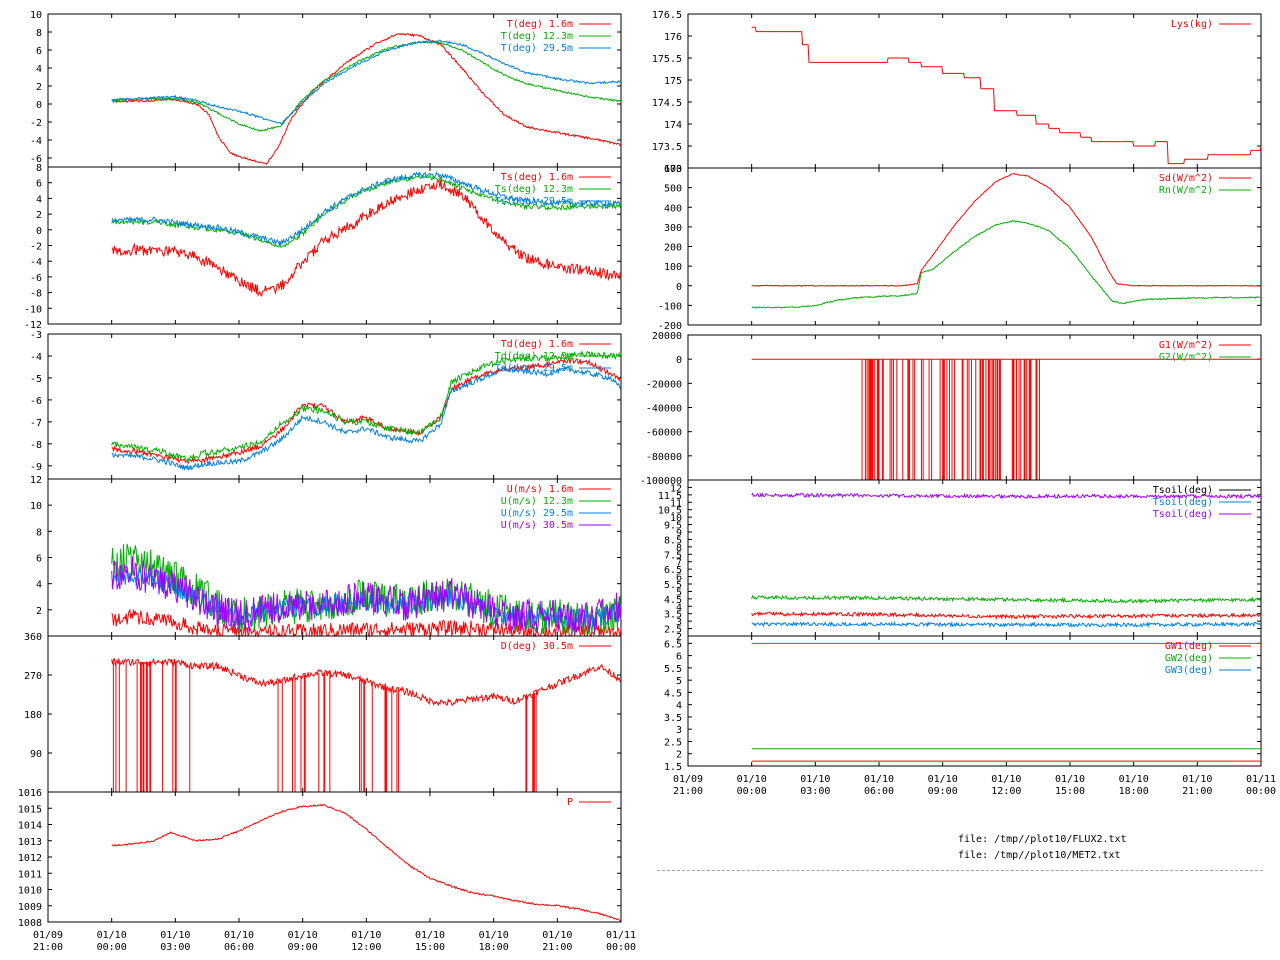 Image resolution: width=1280 pixels, height=960 pixels. I want to click on y-tick-label: 175, so click(673, 81).